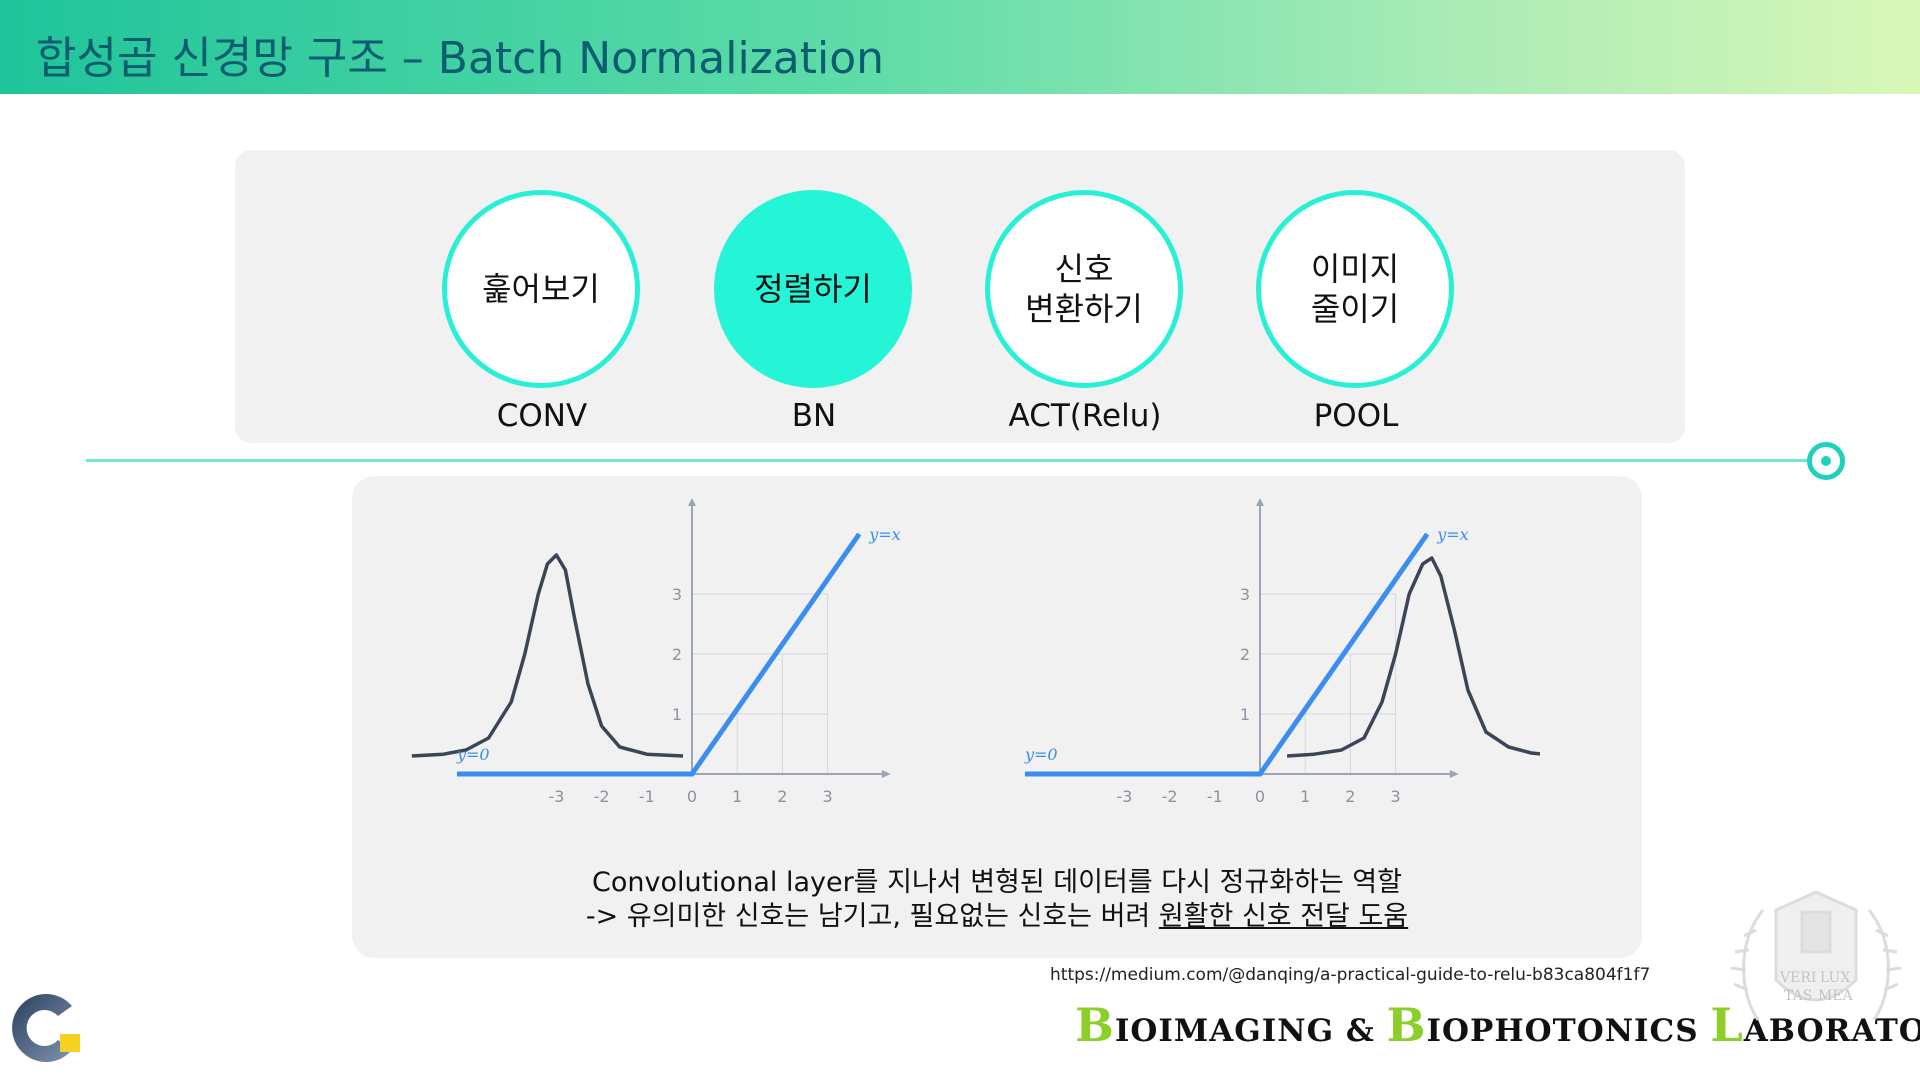 The height and width of the screenshot is (1080, 1920). I want to click on lab-logo-icon, so click(46, 1028).